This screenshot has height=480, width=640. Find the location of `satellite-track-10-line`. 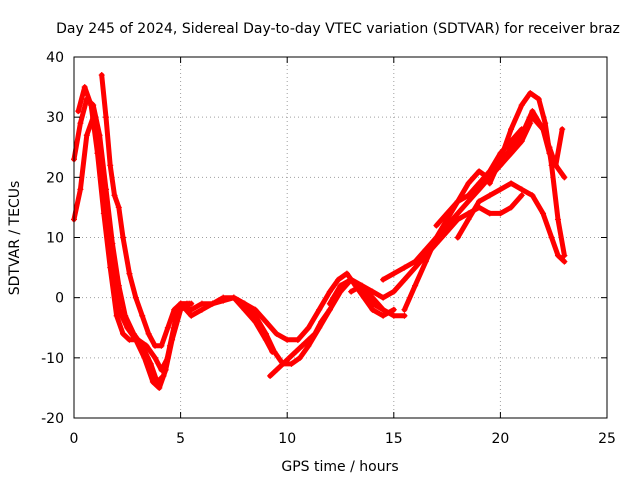

satellite-track-10-line is located at coordinates (367, 298).